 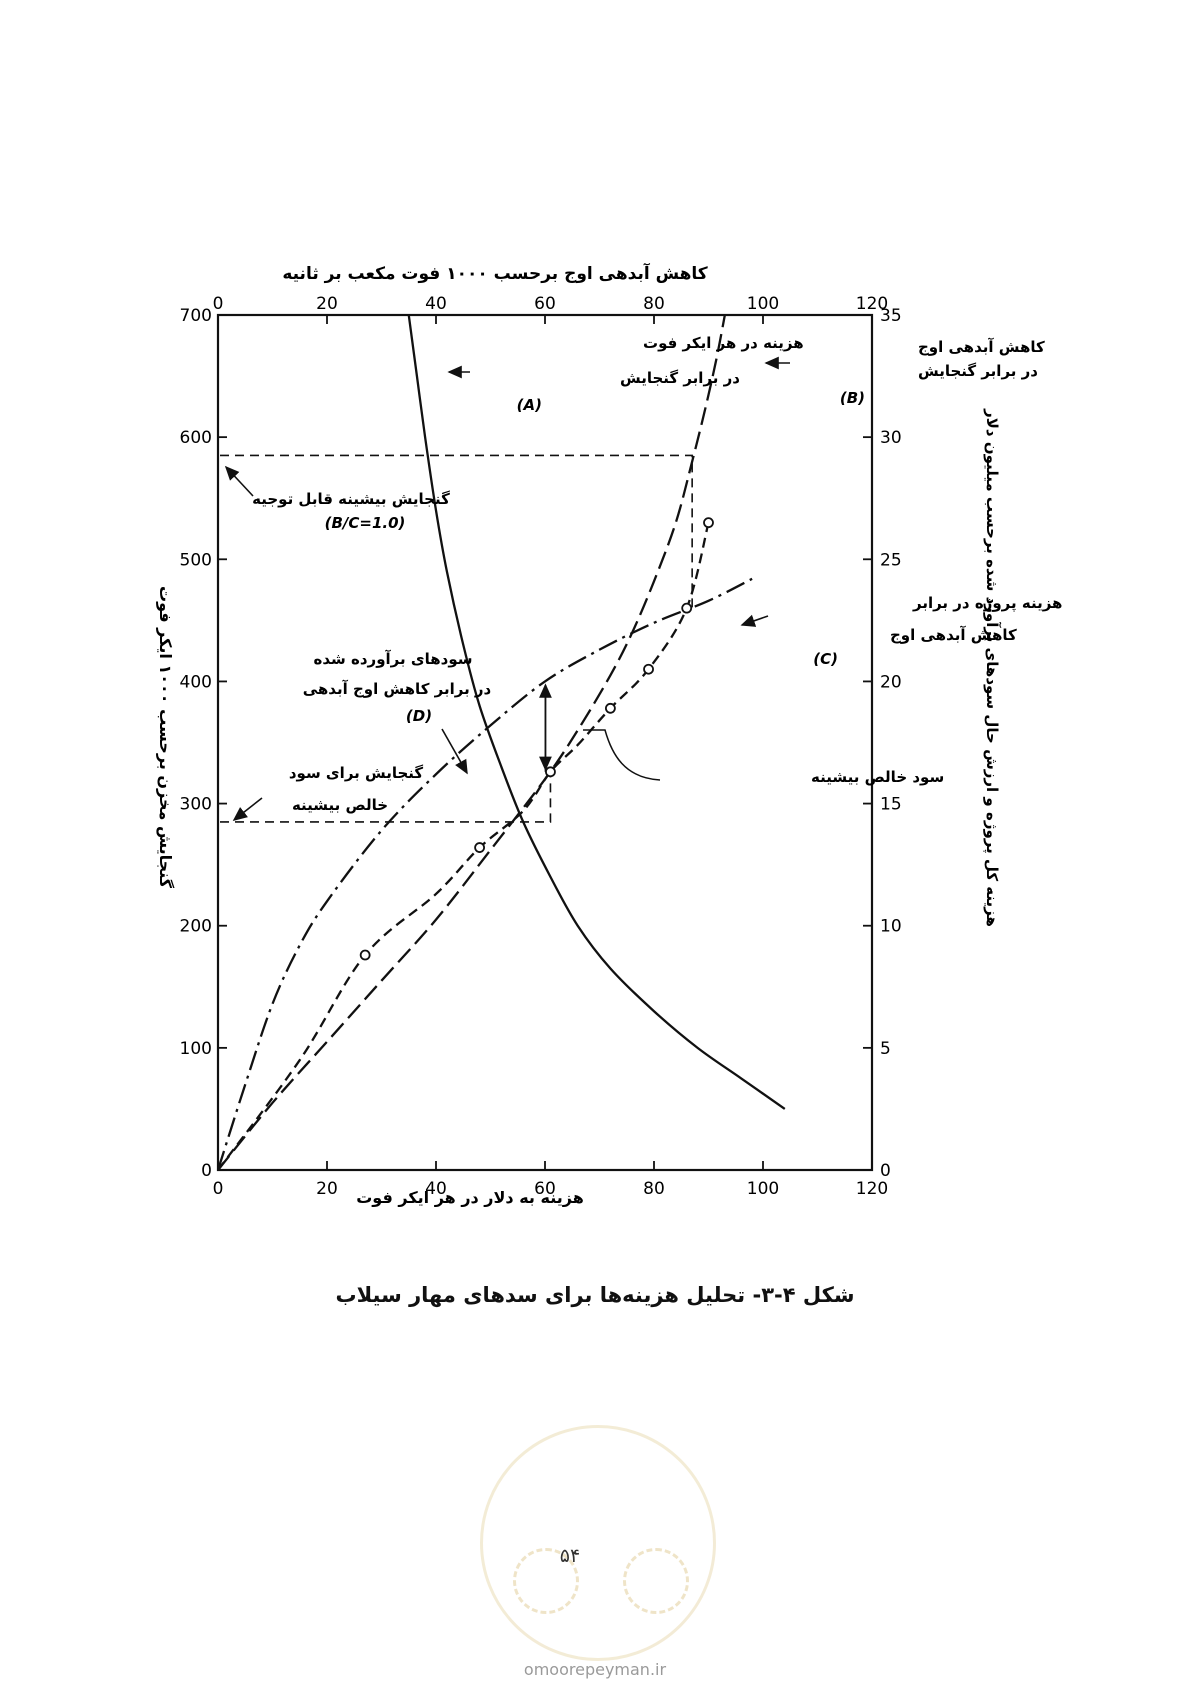 I want to click on y-left-tick-label: 200, so click(x=196, y=927).